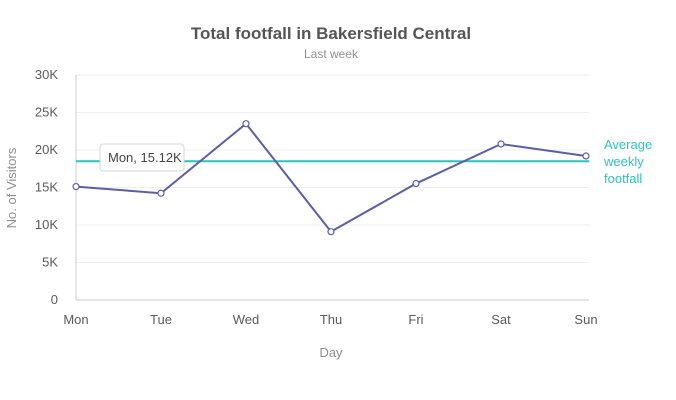  What do you see at coordinates (161, 193) in the screenshot?
I see `data-point-tue` at bounding box center [161, 193].